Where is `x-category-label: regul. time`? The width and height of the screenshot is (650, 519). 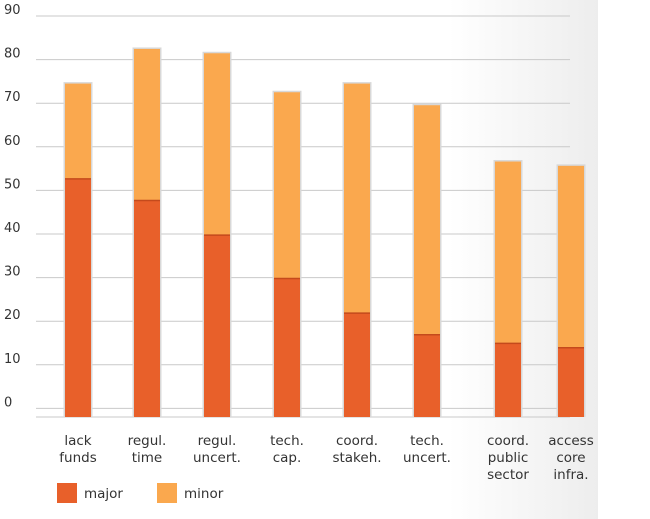 x-category-label: regul. time is located at coordinates (147, 449).